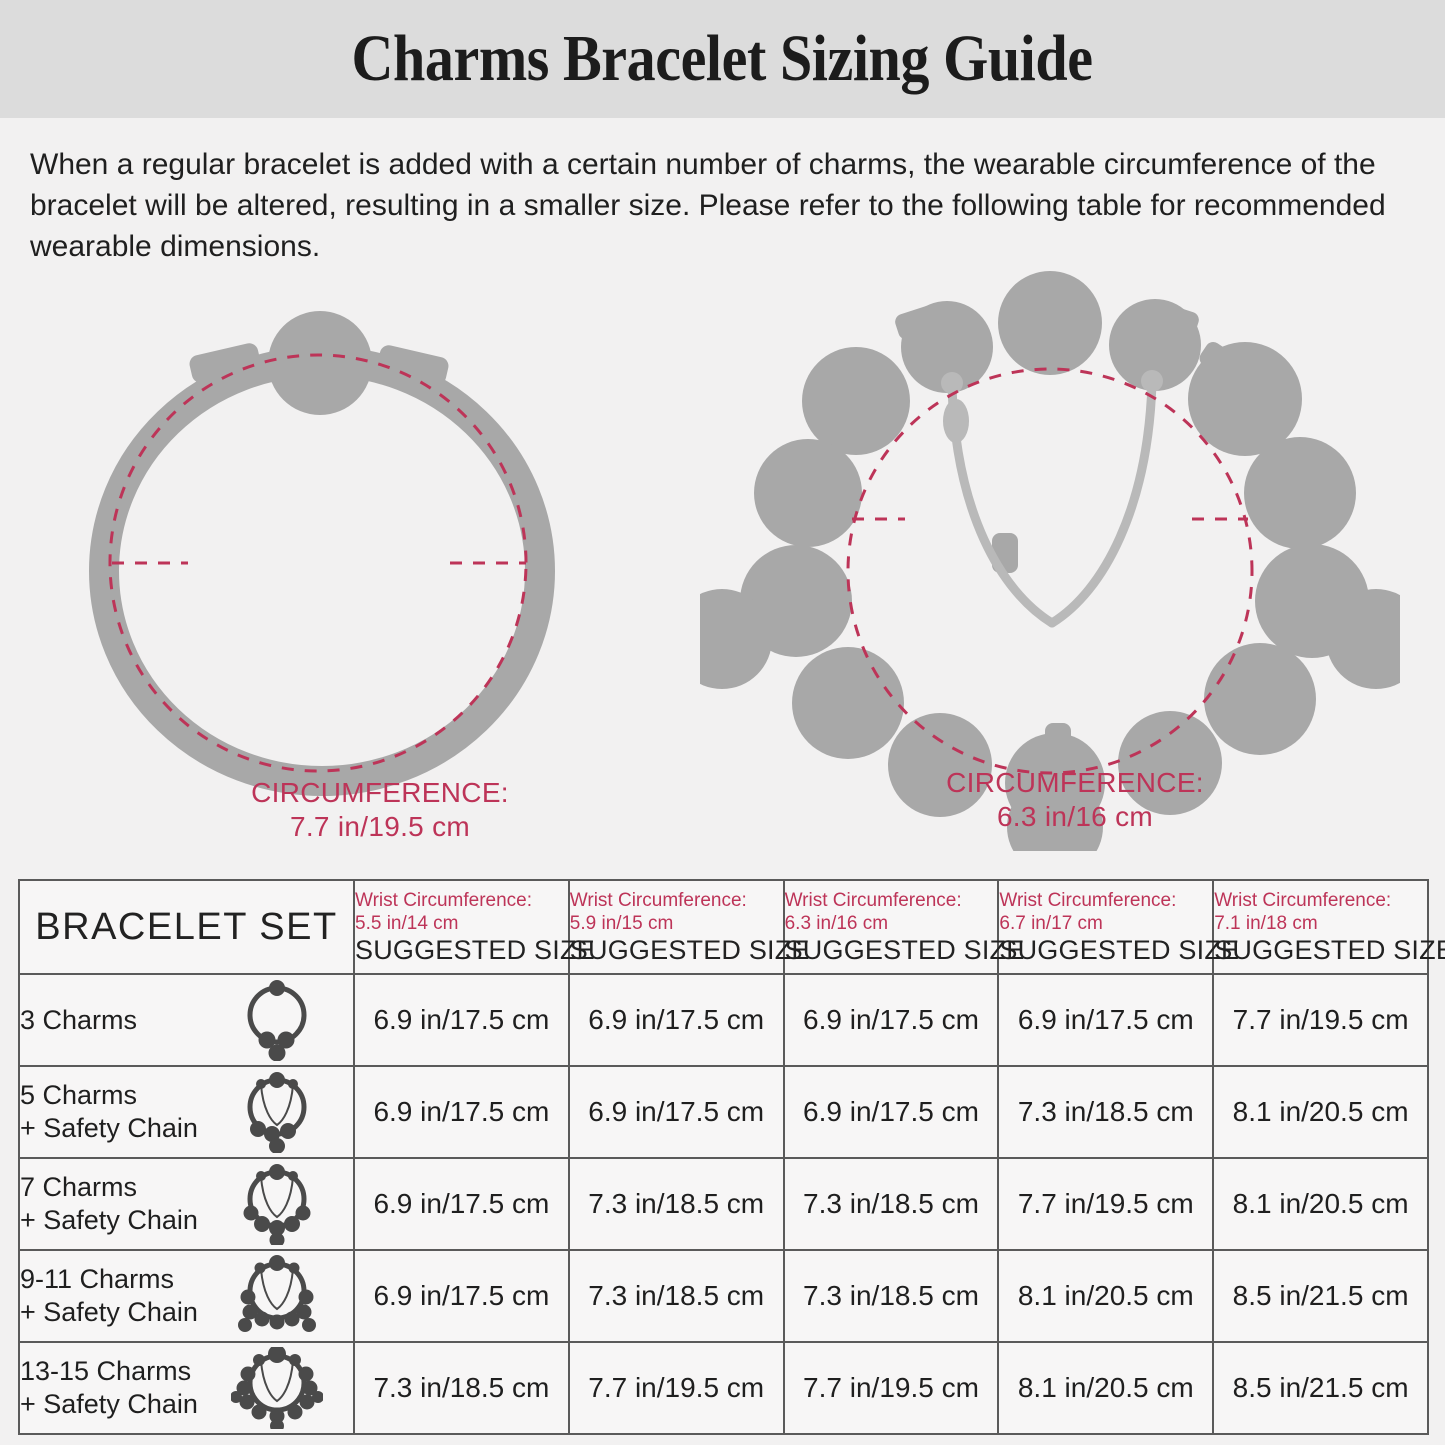 The image size is (1445, 1445). I want to click on suggested-size-label-3: SUGGESTED SIZE, so click(904, 949).